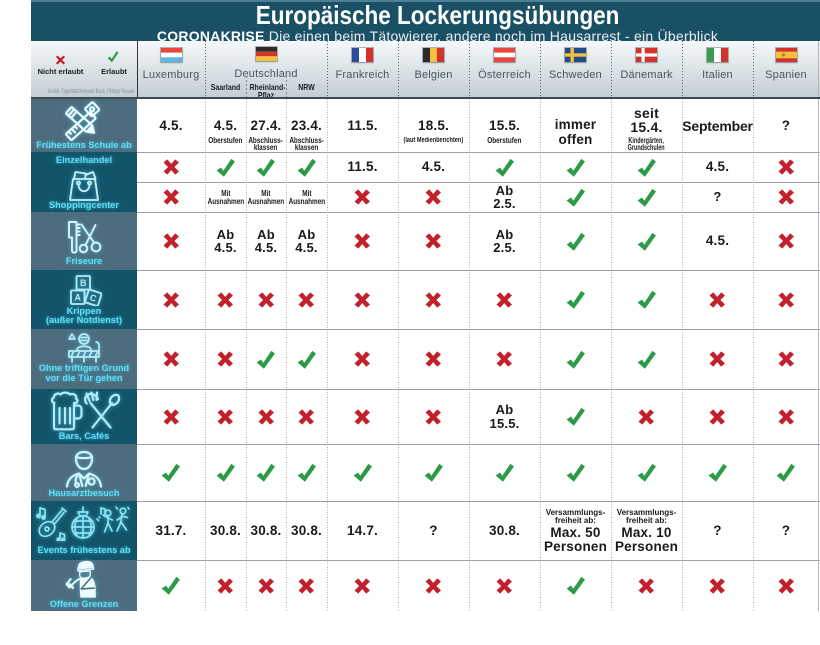 The image size is (820, 645). What do you see at coordinates (77, 298) in the screenshot?
I see `svg-text: A` at bounding box center [77, 298].